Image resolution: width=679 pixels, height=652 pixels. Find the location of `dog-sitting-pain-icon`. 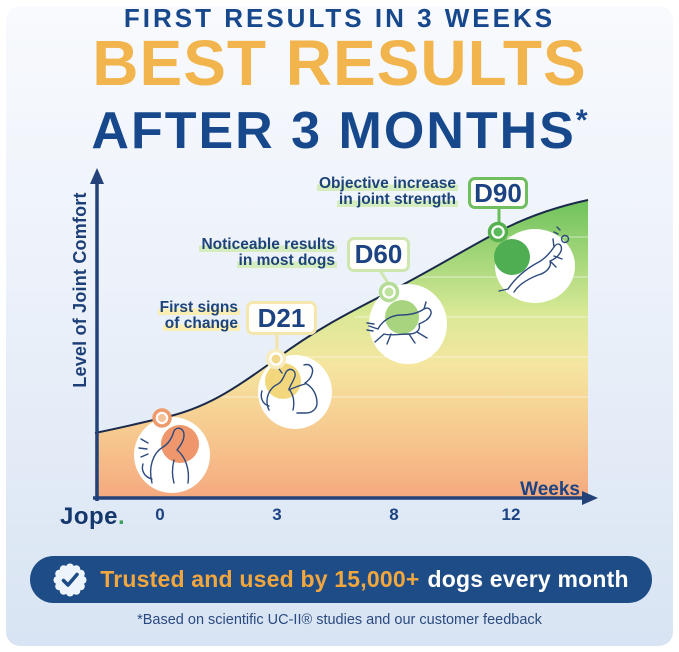

dog-sitting-pain-icon is located at coordinates (164, 455).